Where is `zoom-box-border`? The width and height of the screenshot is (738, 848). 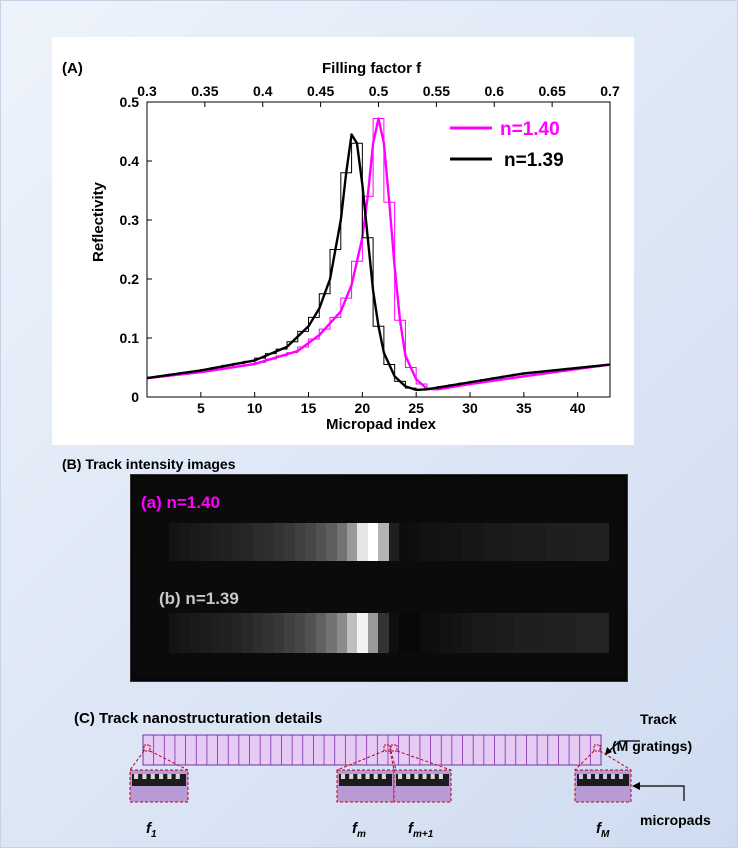 zoom-box-border is located at coordinates (422, 786).